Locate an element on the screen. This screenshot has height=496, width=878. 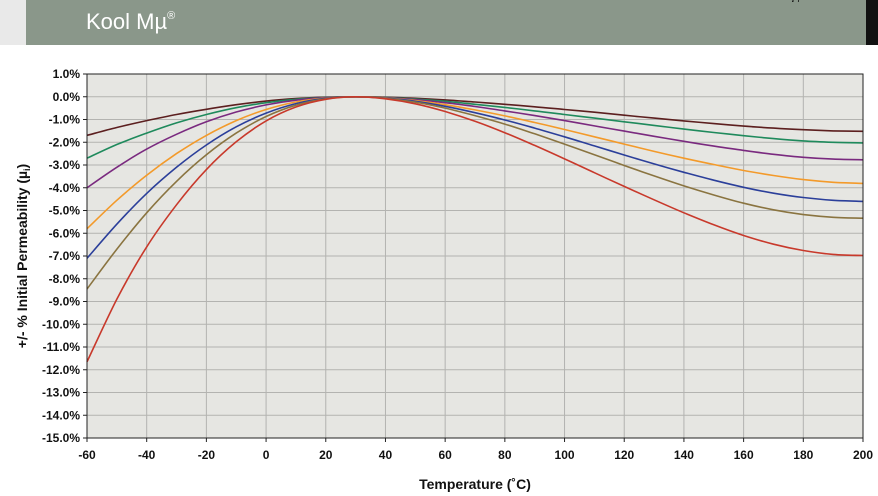
series-label: 26µ is located at coordinates (788, 1).